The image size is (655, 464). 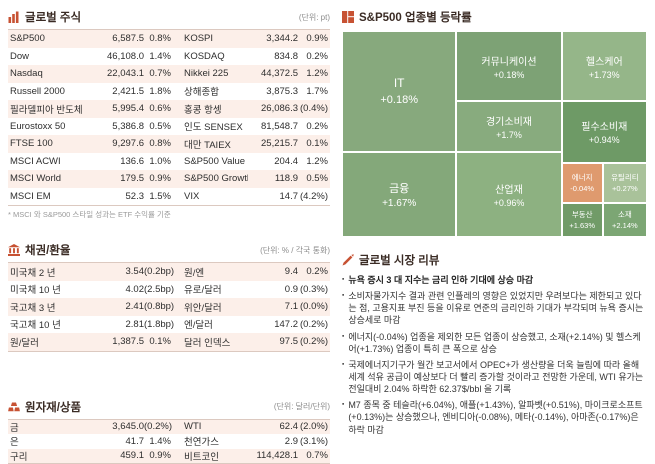 I want to click on sector-label: 산업재, so click(x=509, y=188).